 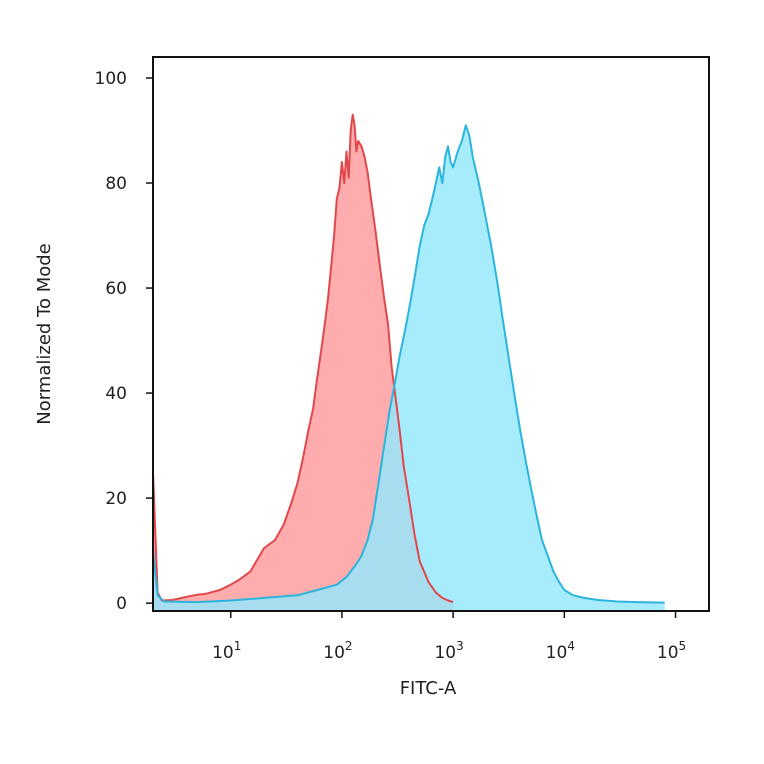 I want to click on y-tick-label: 100, so click(x=111, y=79).